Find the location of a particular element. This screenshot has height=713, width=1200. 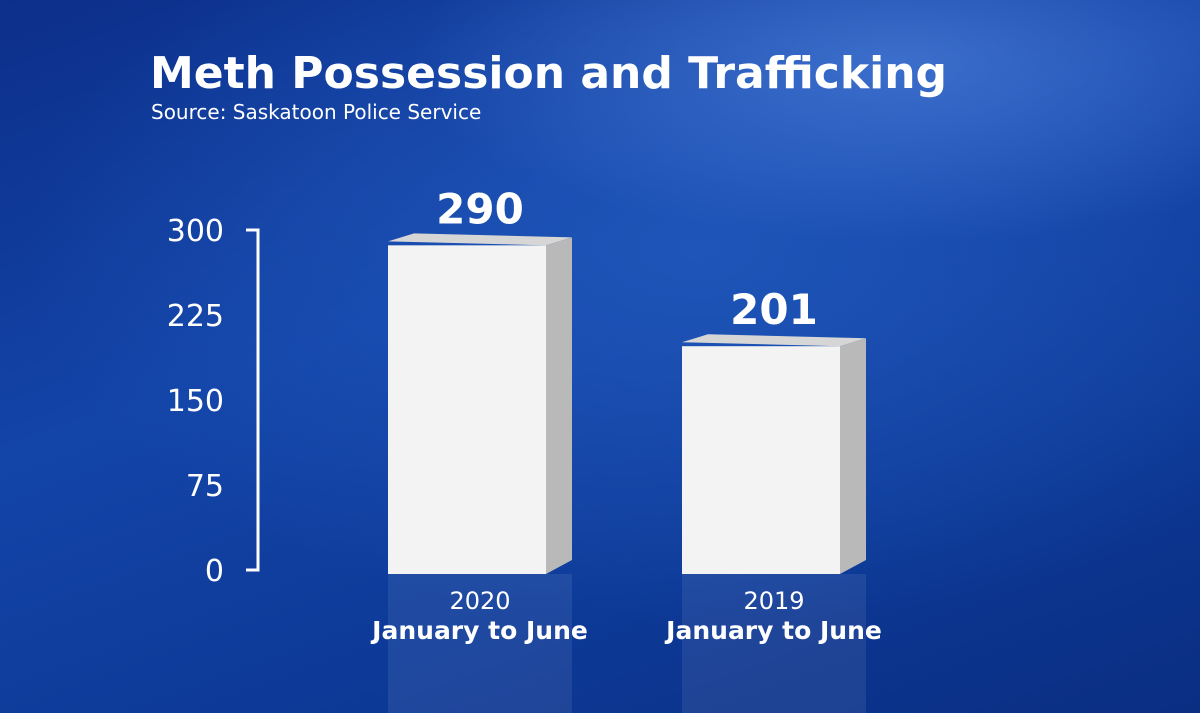

data-label: 201 is located at coordinates (774, 309).